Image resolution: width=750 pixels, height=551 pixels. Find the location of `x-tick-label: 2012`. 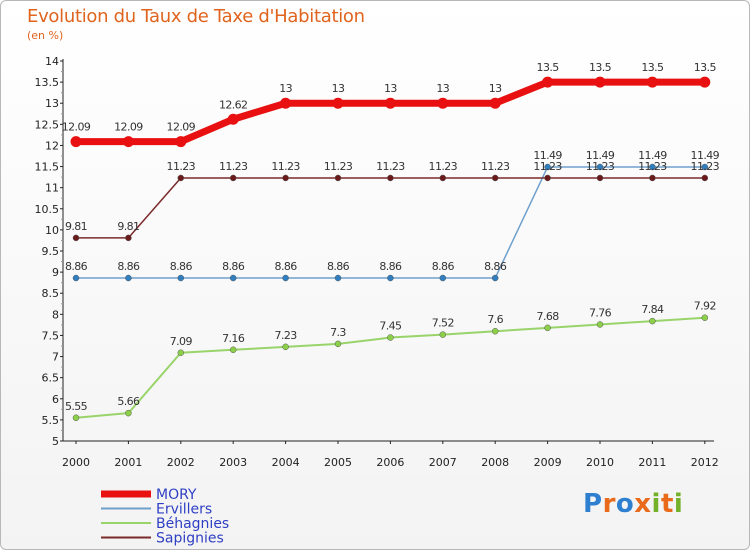

x-tick-label: 2012 is located at coordinates (705, 462).